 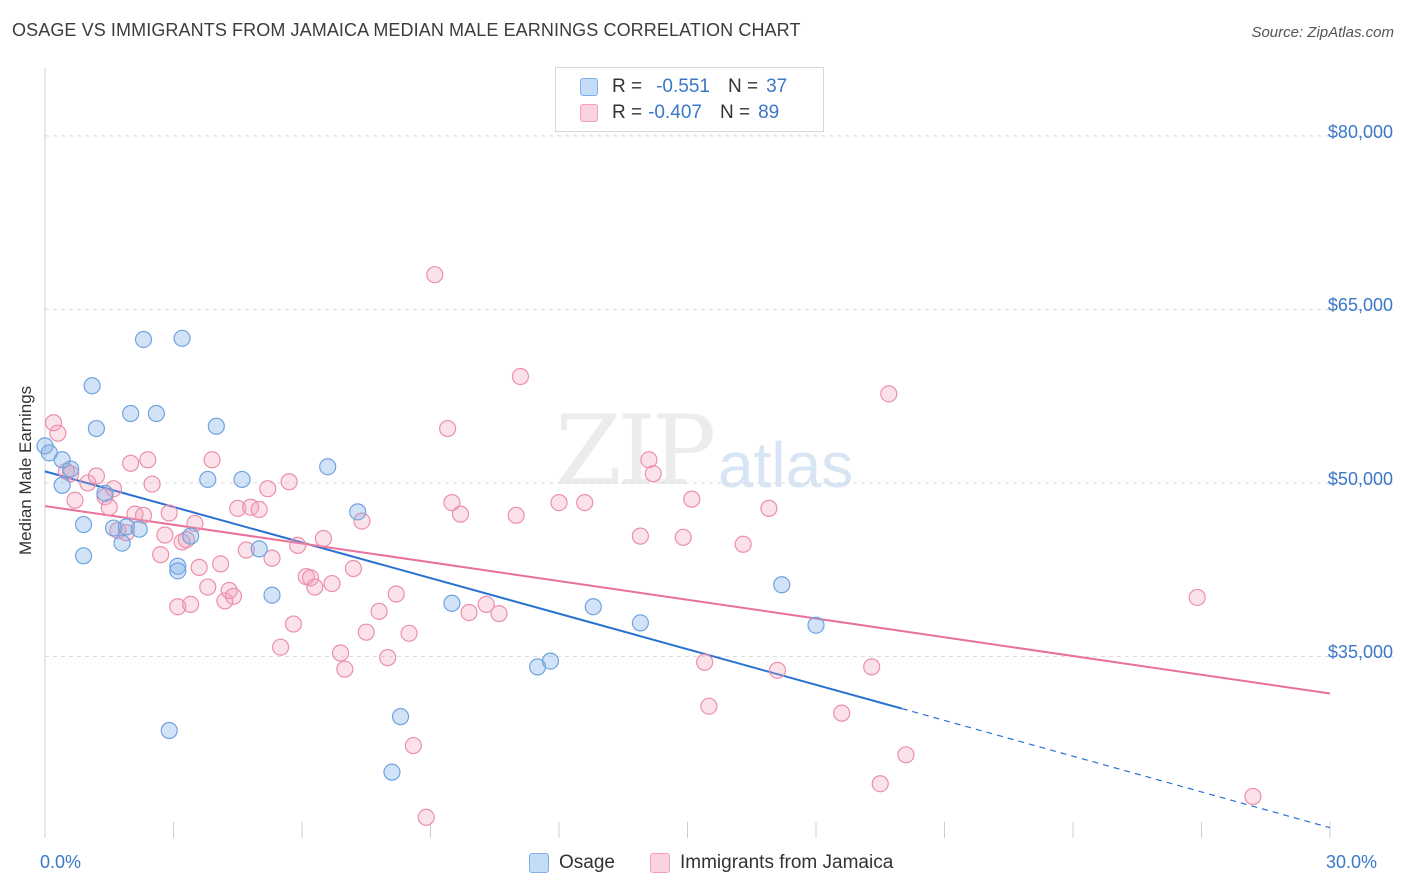 What do you see at coordinates (1360, 478) in the screenshot?
I see `y-tick-label: $50,000` at bounding box center [1360, 478].